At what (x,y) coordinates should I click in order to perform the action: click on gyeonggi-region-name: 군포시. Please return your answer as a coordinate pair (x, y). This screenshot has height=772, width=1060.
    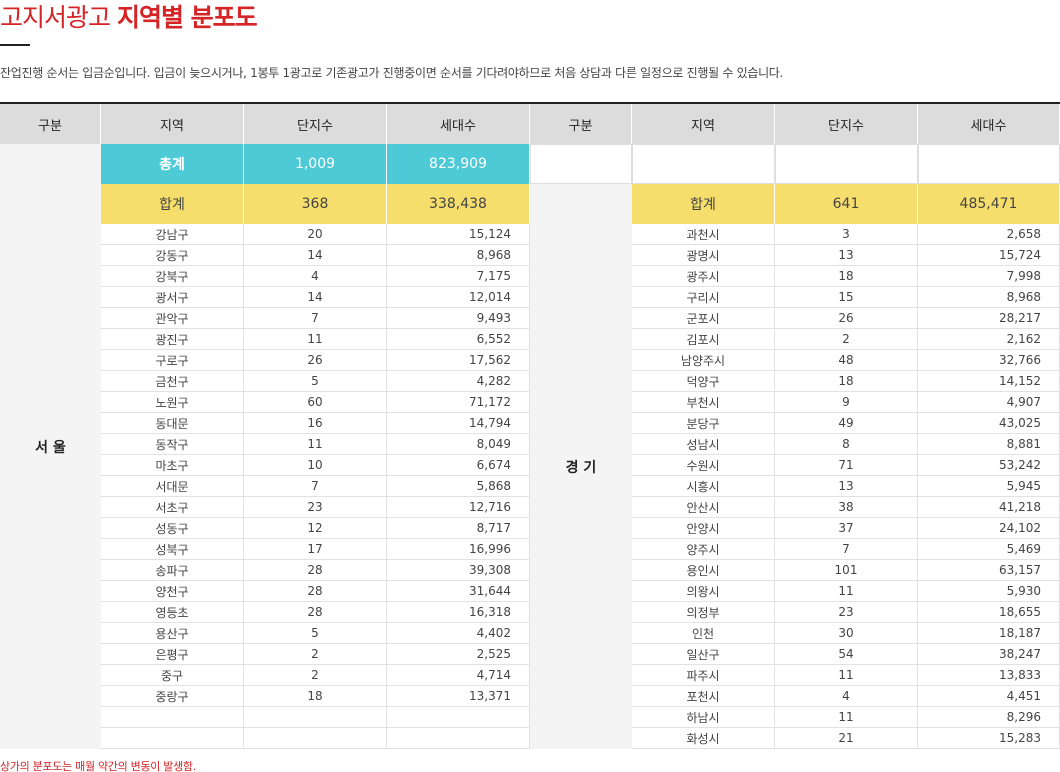
    Looking at the image, I should click on (703, 318).